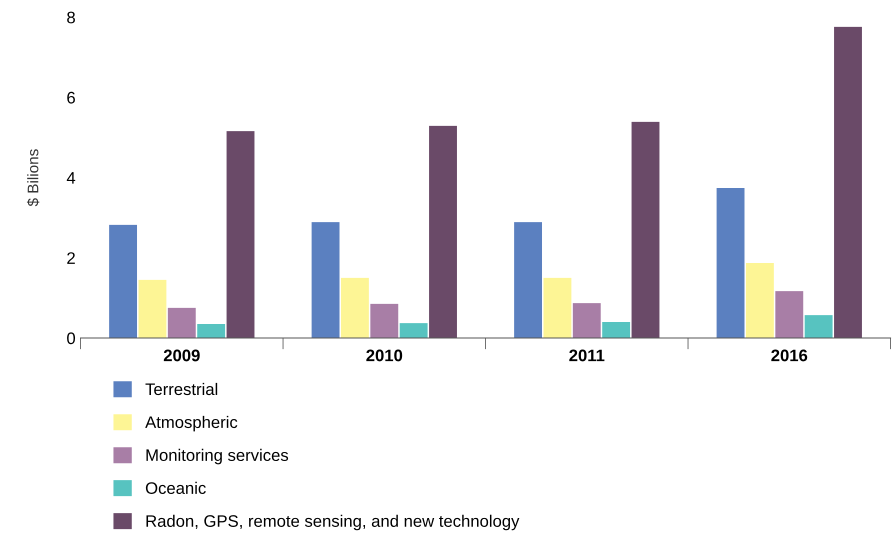  What do you see at coordinates (71, 18) in the screenshot?
I see `y-tick-label: 8` at bounding box center [71, 18].